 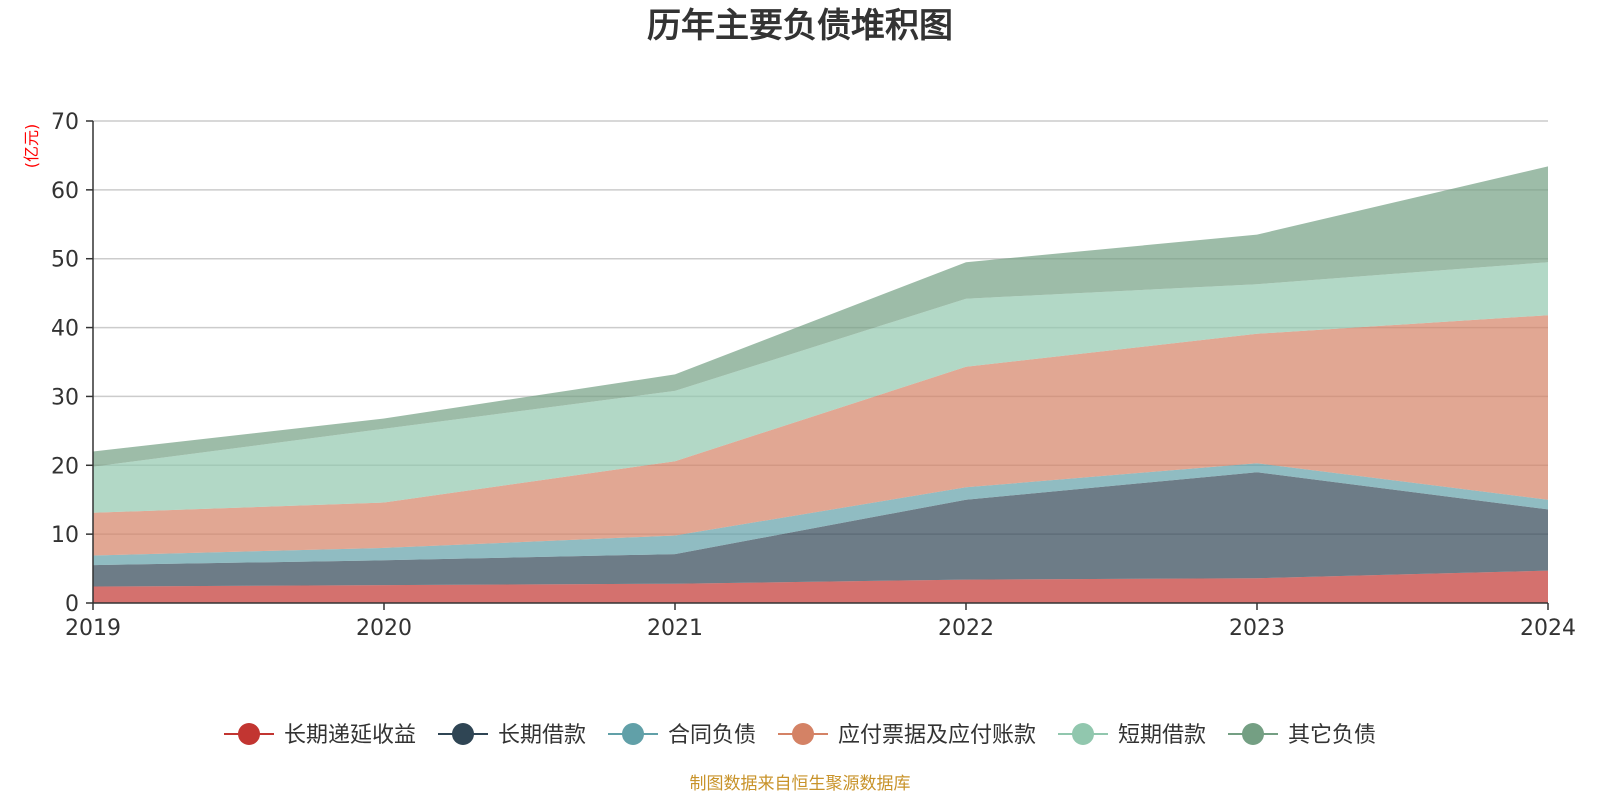 What do you see at coordinates (800, 26) in the screenshot?
I see `chart-title: 历年主要负债堆积图` at bounding box center [800, 26].